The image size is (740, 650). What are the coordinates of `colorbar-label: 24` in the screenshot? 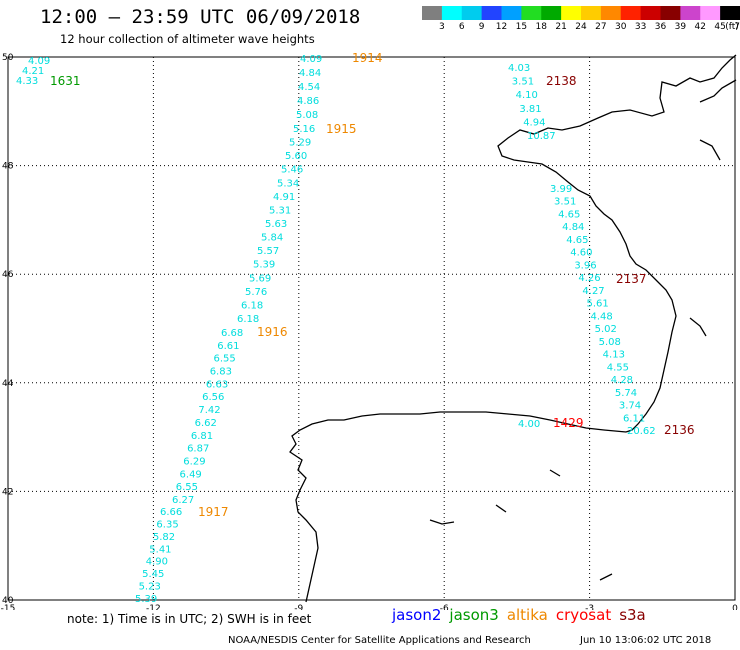 It's located at (581, 27).